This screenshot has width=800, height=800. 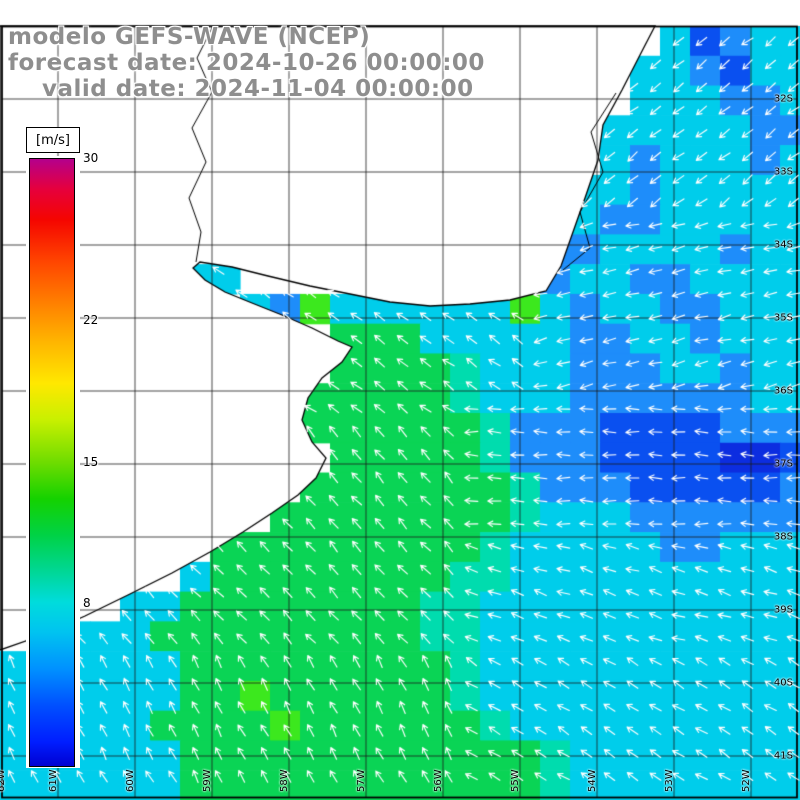 I want to click on model-name-text: modelo GEFS-WAVE (NCEP), so click(x=189, y=37).